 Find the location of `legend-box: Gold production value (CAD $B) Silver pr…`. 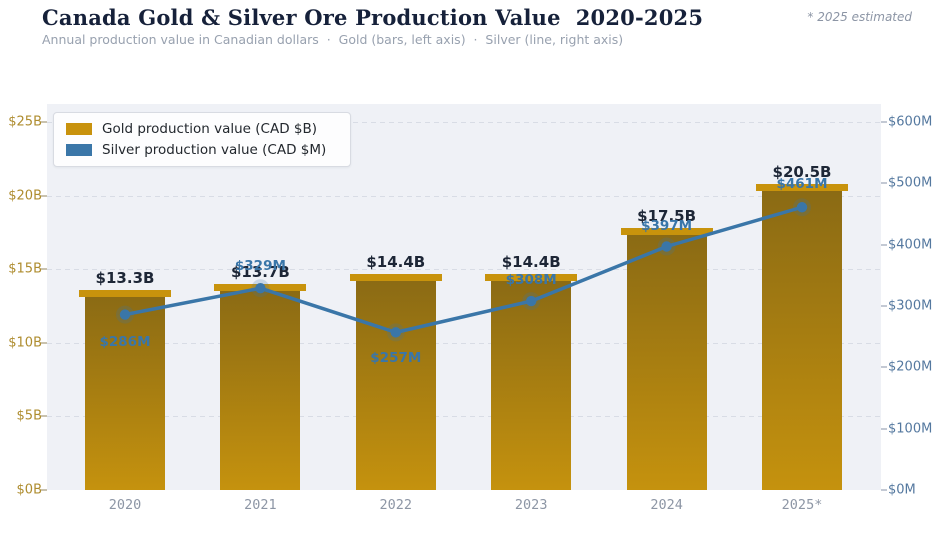

legend-box: Gold production value (CAD $B) Silver pr… is located at coordinates (202, 139).